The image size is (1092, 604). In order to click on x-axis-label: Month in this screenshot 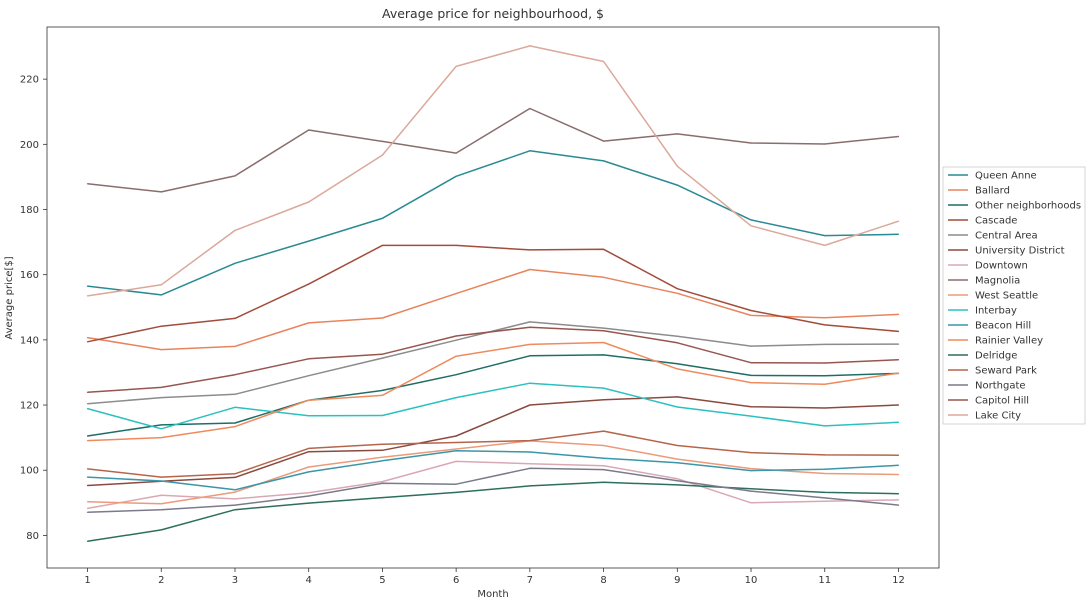, I will do `click(492, 594)`.